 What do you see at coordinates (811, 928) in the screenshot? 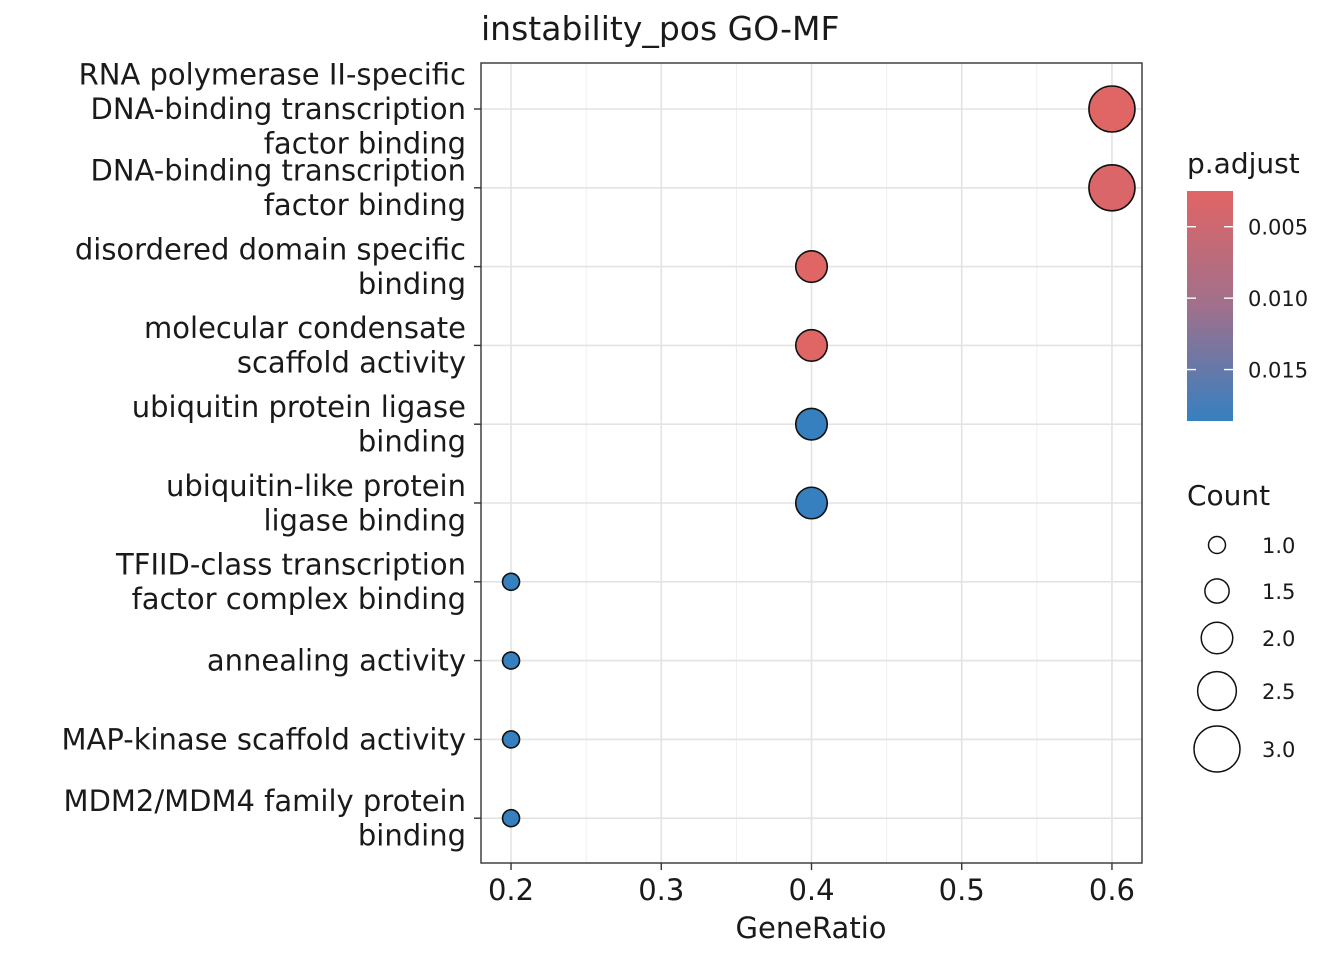
I see `x-axis-label: GeneRatio` at bounding box center [811, 928].